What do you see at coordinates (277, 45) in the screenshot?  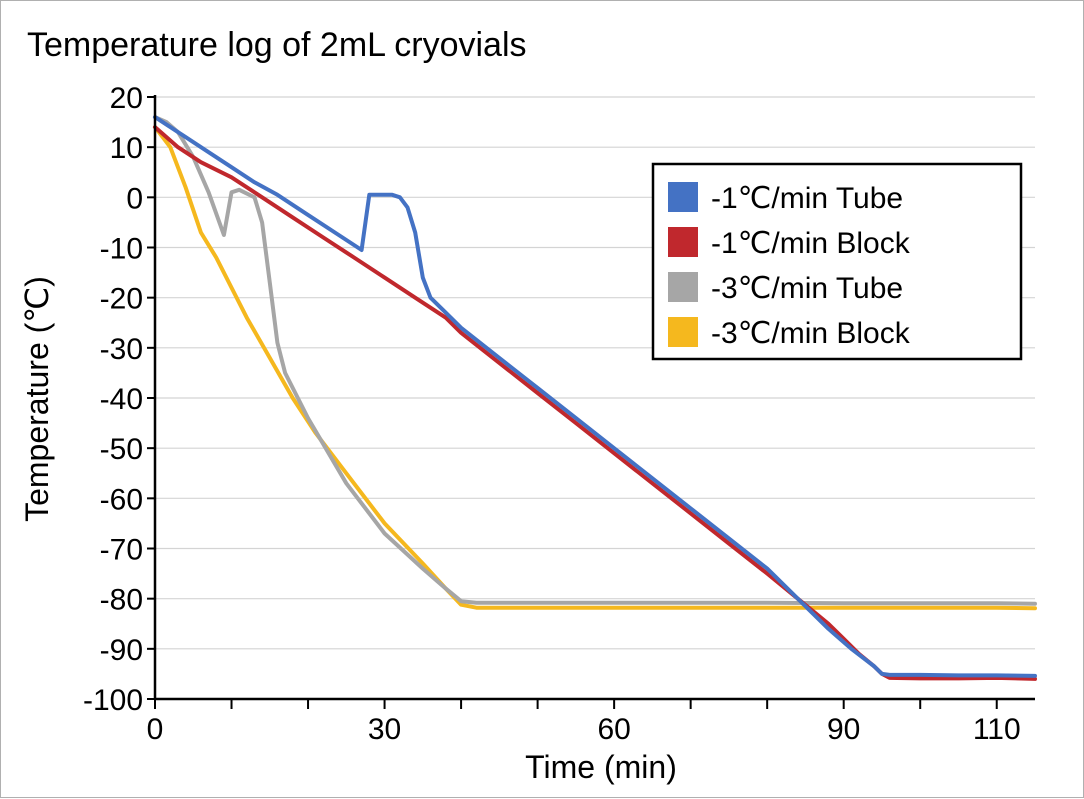 I see `chart-title: Temperature log of 2mL cryovials` at bounding box center [277, 45].